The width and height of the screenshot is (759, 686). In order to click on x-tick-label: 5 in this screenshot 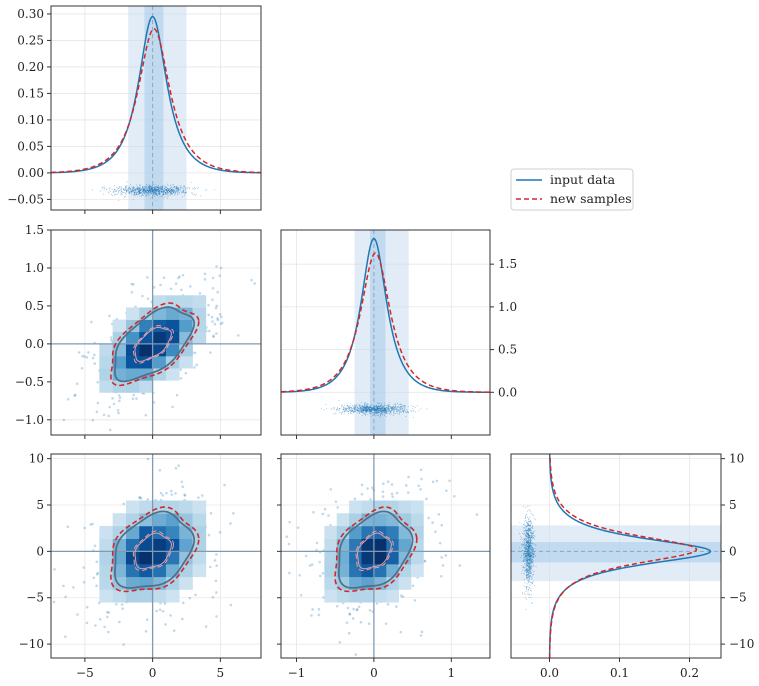, I will do `click(221, 673)`.